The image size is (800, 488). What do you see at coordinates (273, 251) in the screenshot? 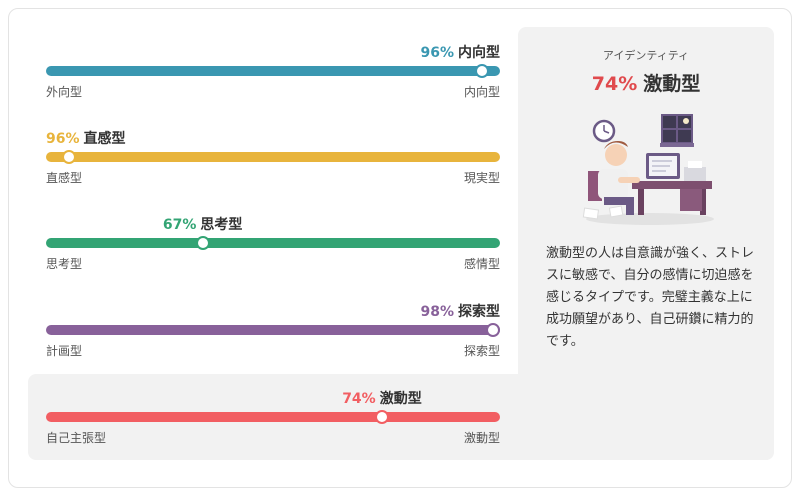
I see `trait-thinking: 67% 思考型 思考型 感情型` at bounding box center [273, 251].